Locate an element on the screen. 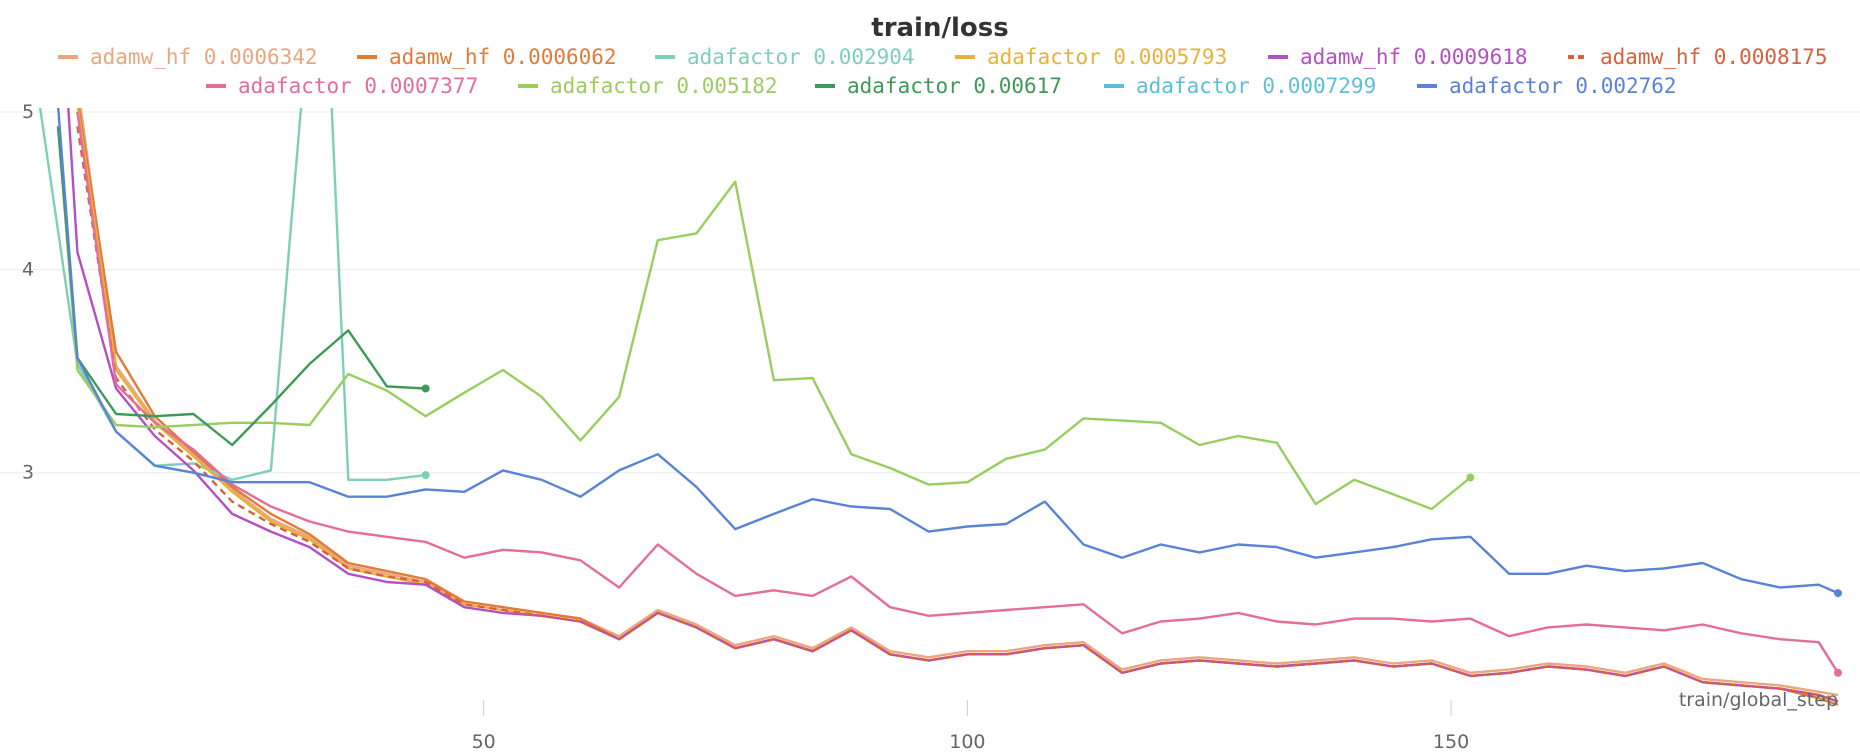 The height and width of the screenshot is (754, 1860). legend-item: adafactor 0.002904 is located at coordinates (785, 57).